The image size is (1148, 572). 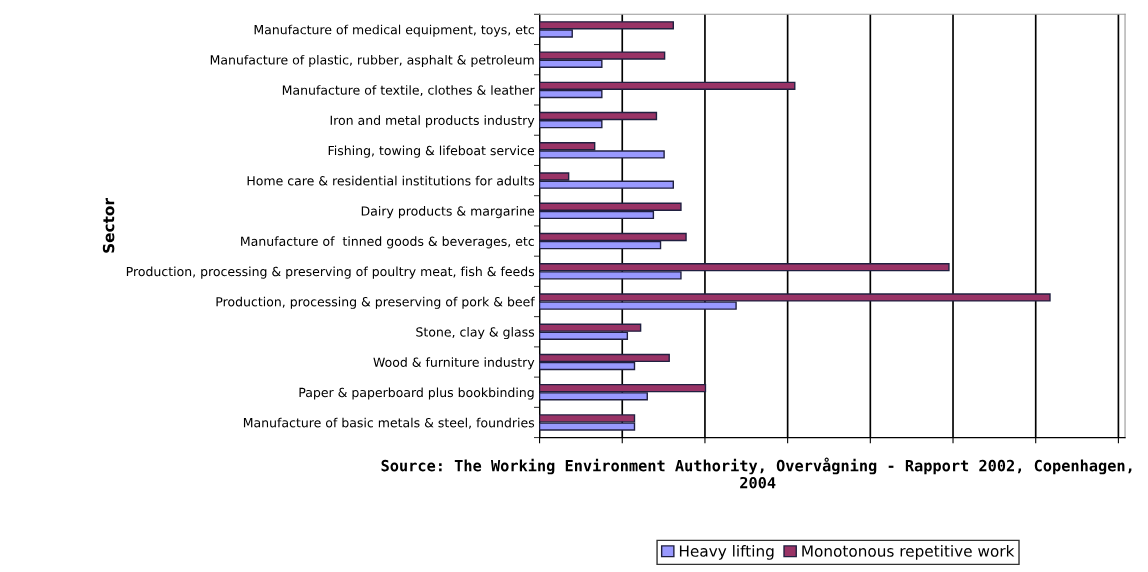 I want to click on y-tick-label: Manufacture of tinned goods & beverages, etc, so click(x=387, y=242).